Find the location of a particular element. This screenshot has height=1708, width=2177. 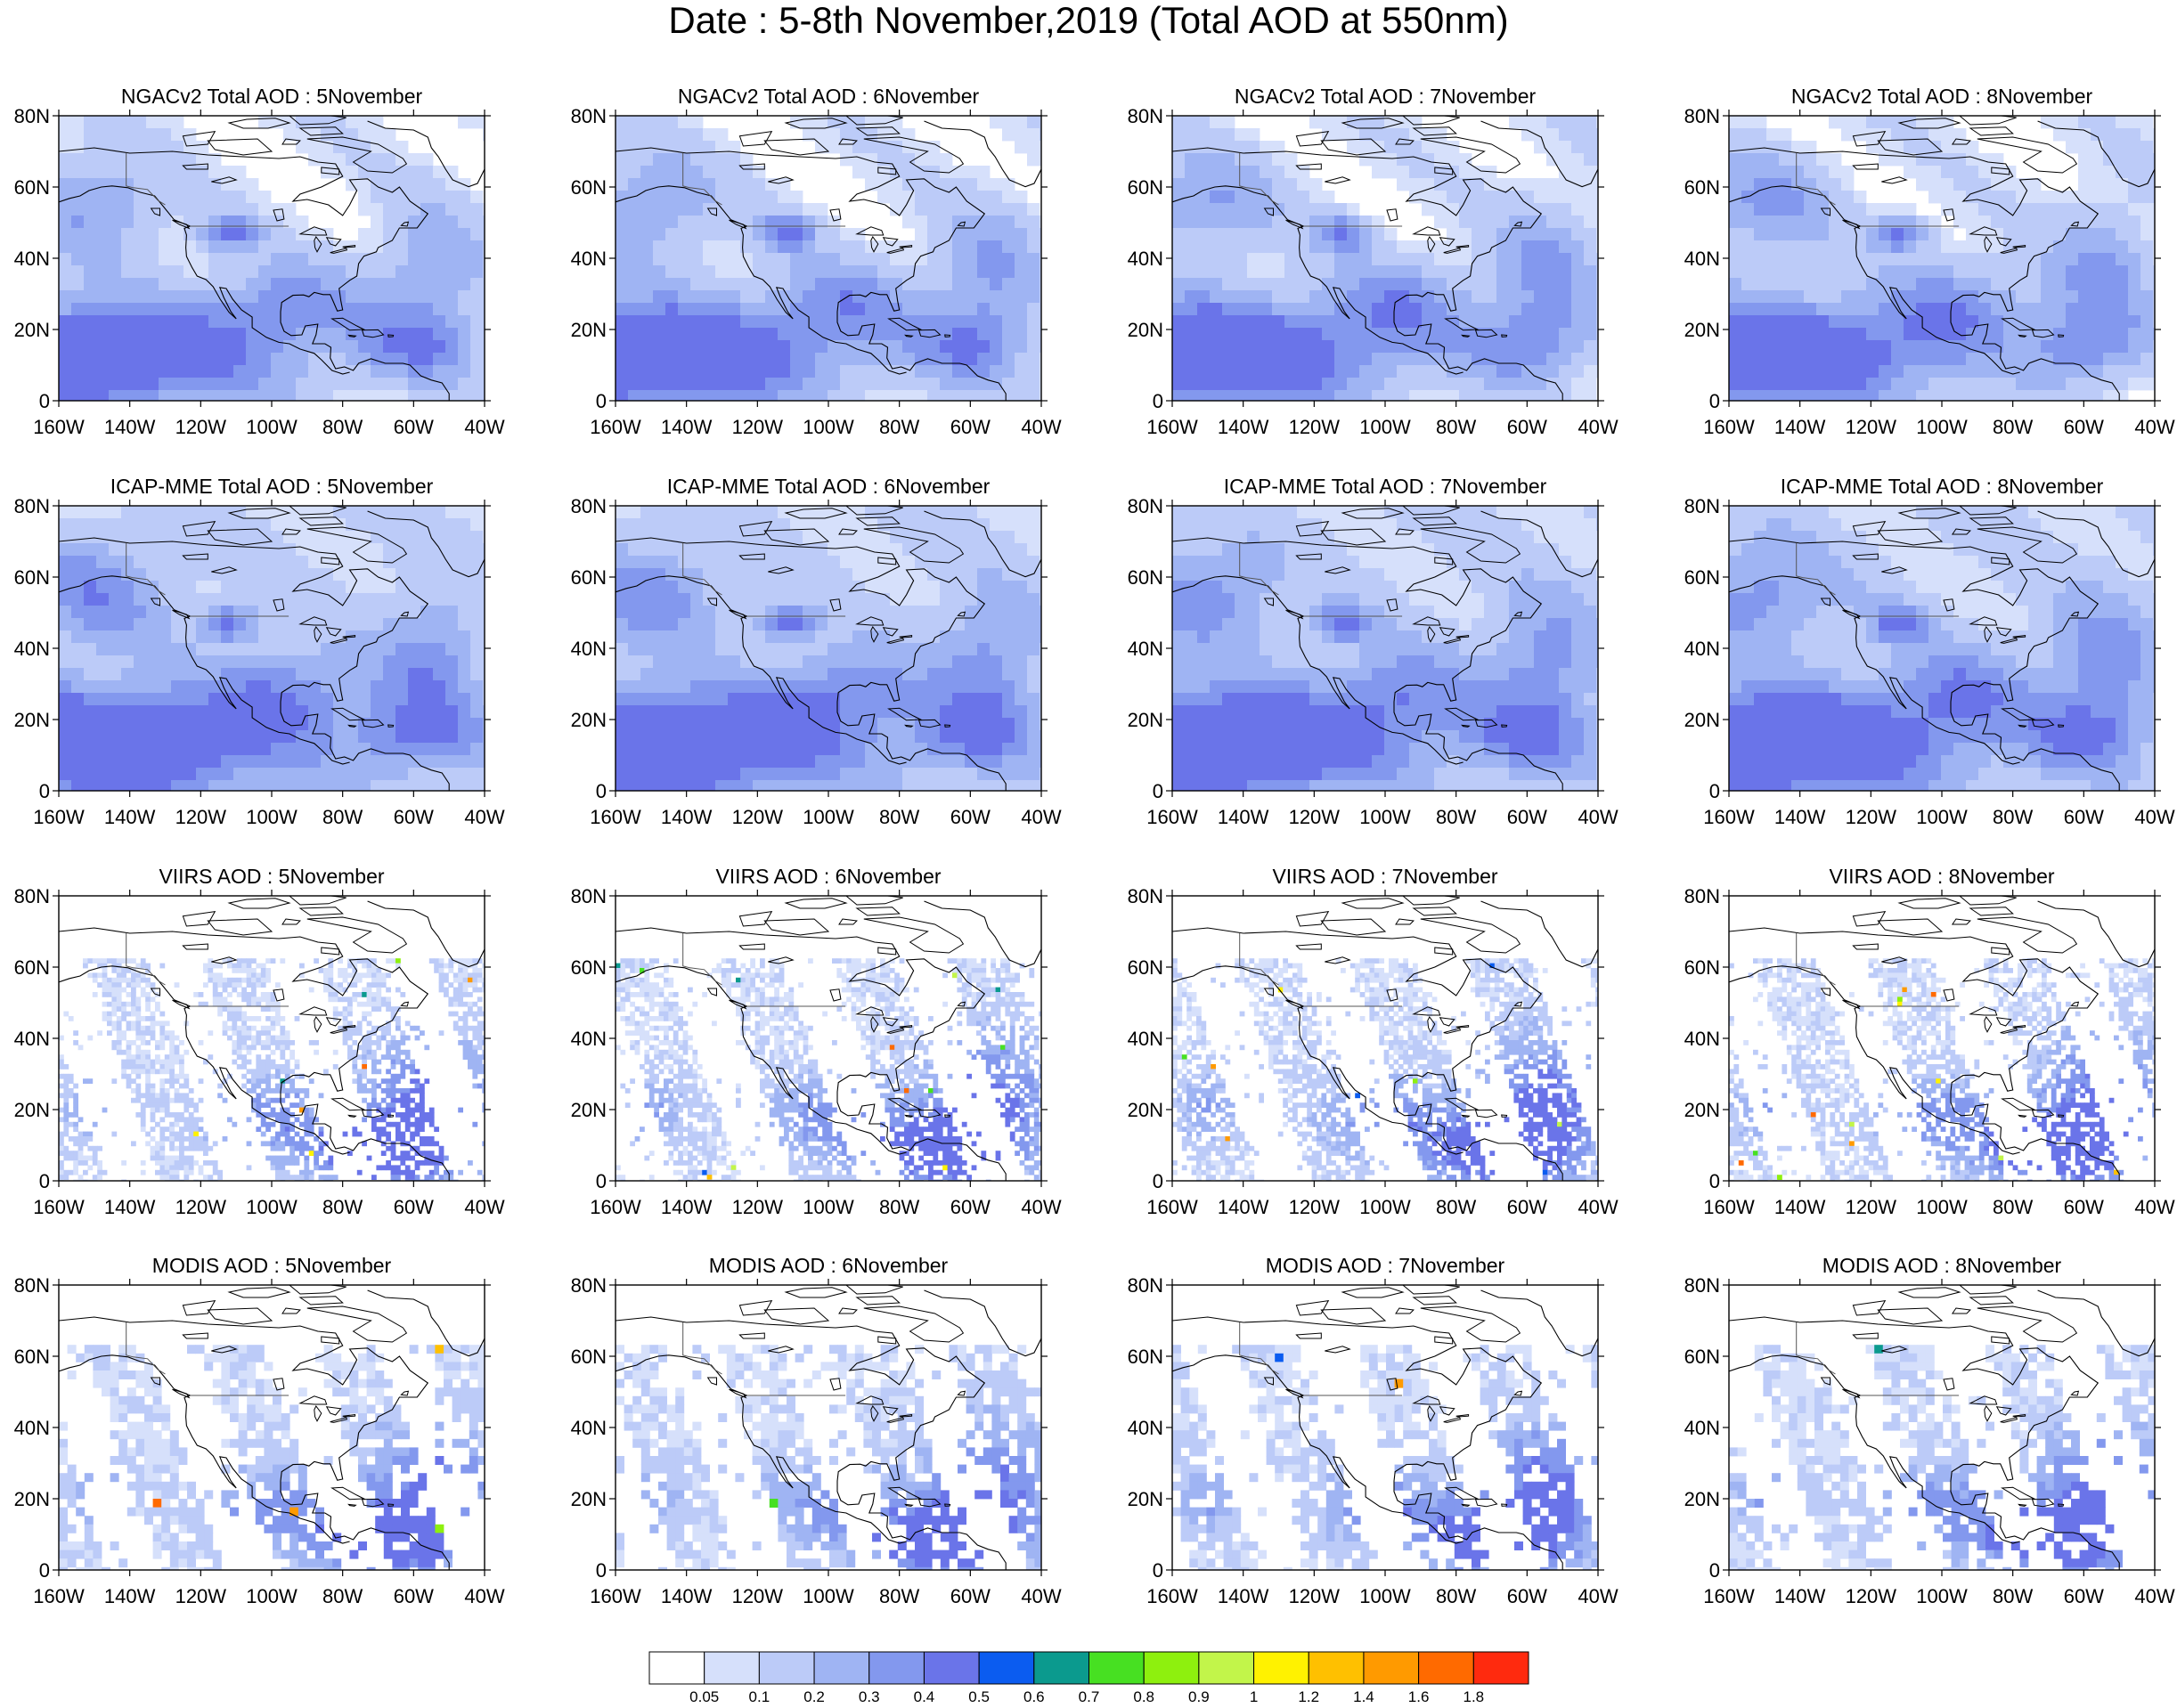

lon-tick-label: 160W is located at coordinates (59, 427).